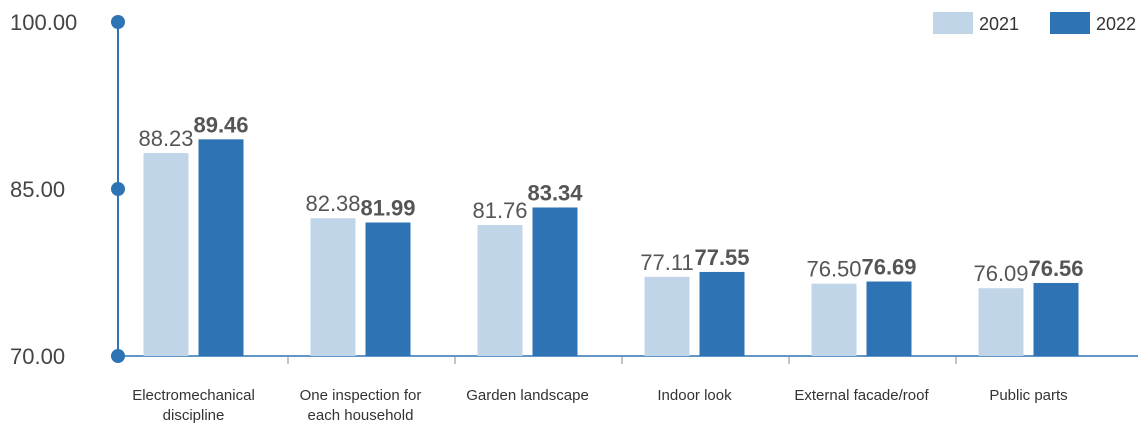 This screenshot has width=1148, height=428. I want to click on data-label-2021: 76.50, so click(833, 269).